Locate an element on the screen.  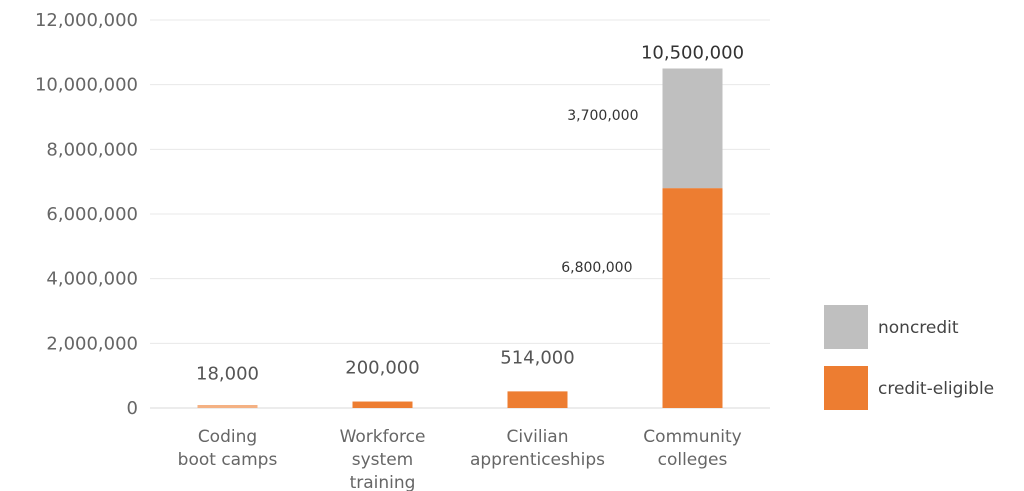
x-category-label: Workforce is located at coordinates (383, 437).